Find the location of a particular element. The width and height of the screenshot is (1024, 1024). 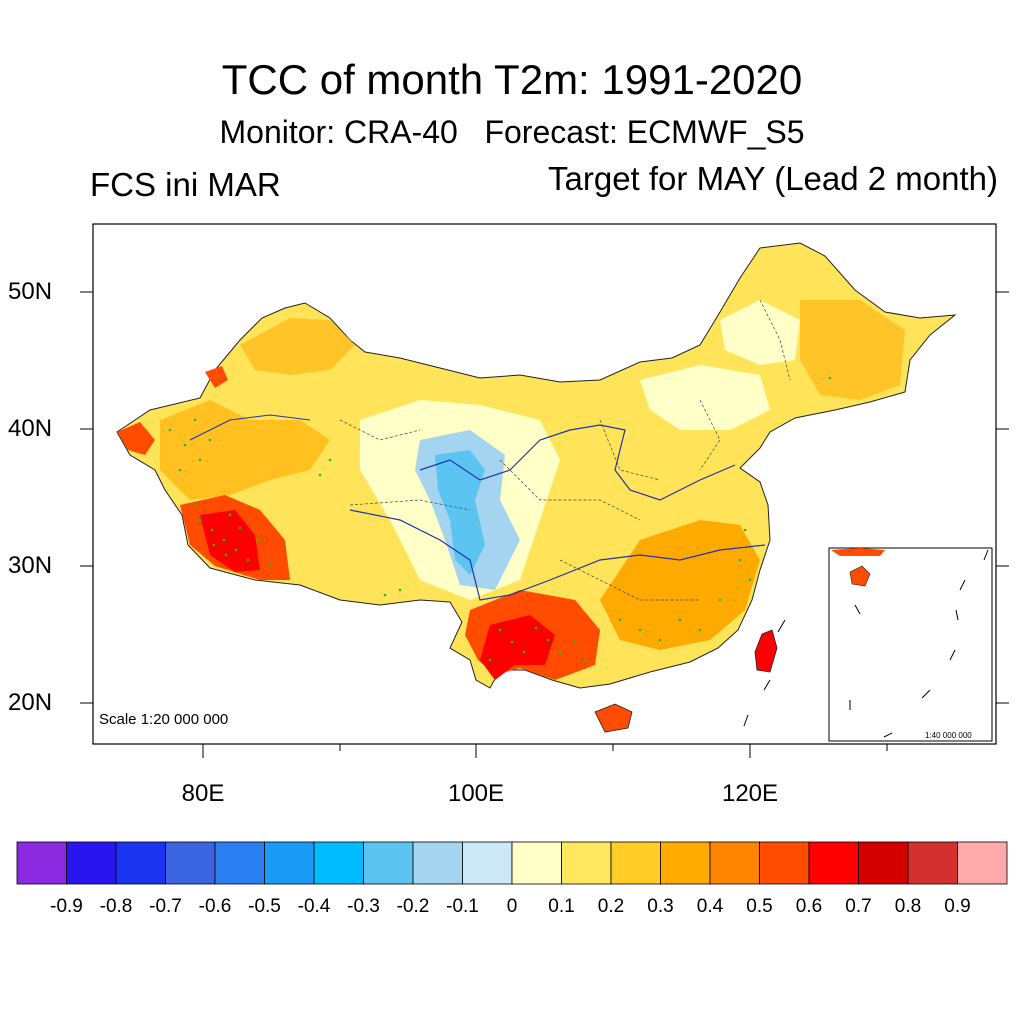

west-orange-area is located at coordinates (245, 450).